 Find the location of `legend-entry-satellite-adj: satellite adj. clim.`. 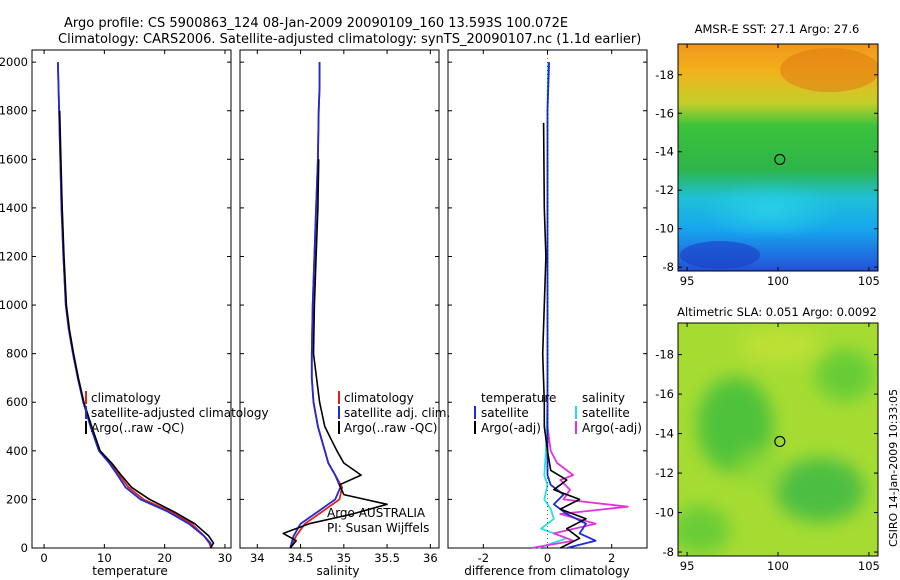

legend-entry-satellite-adj: satellite adj. clim. is located at coordinates (397, 413).